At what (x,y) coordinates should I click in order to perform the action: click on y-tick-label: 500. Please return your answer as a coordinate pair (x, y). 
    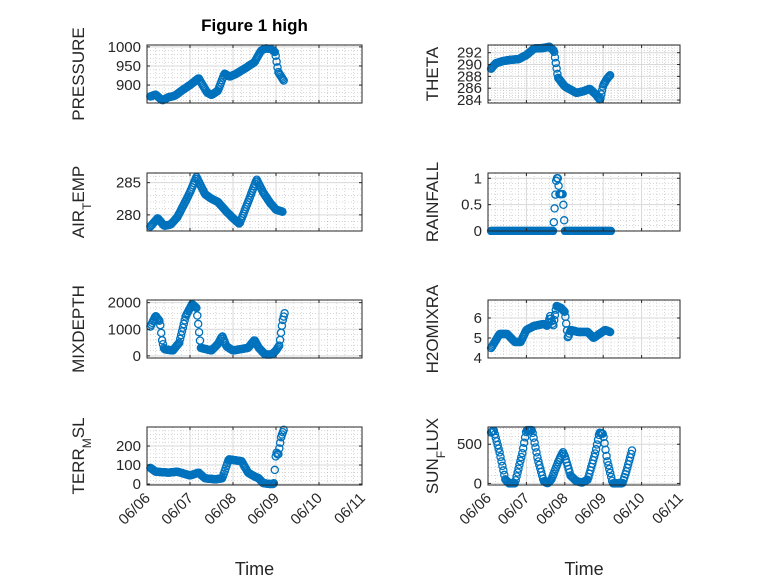
    Looking at the image, I should click on (469, 444).